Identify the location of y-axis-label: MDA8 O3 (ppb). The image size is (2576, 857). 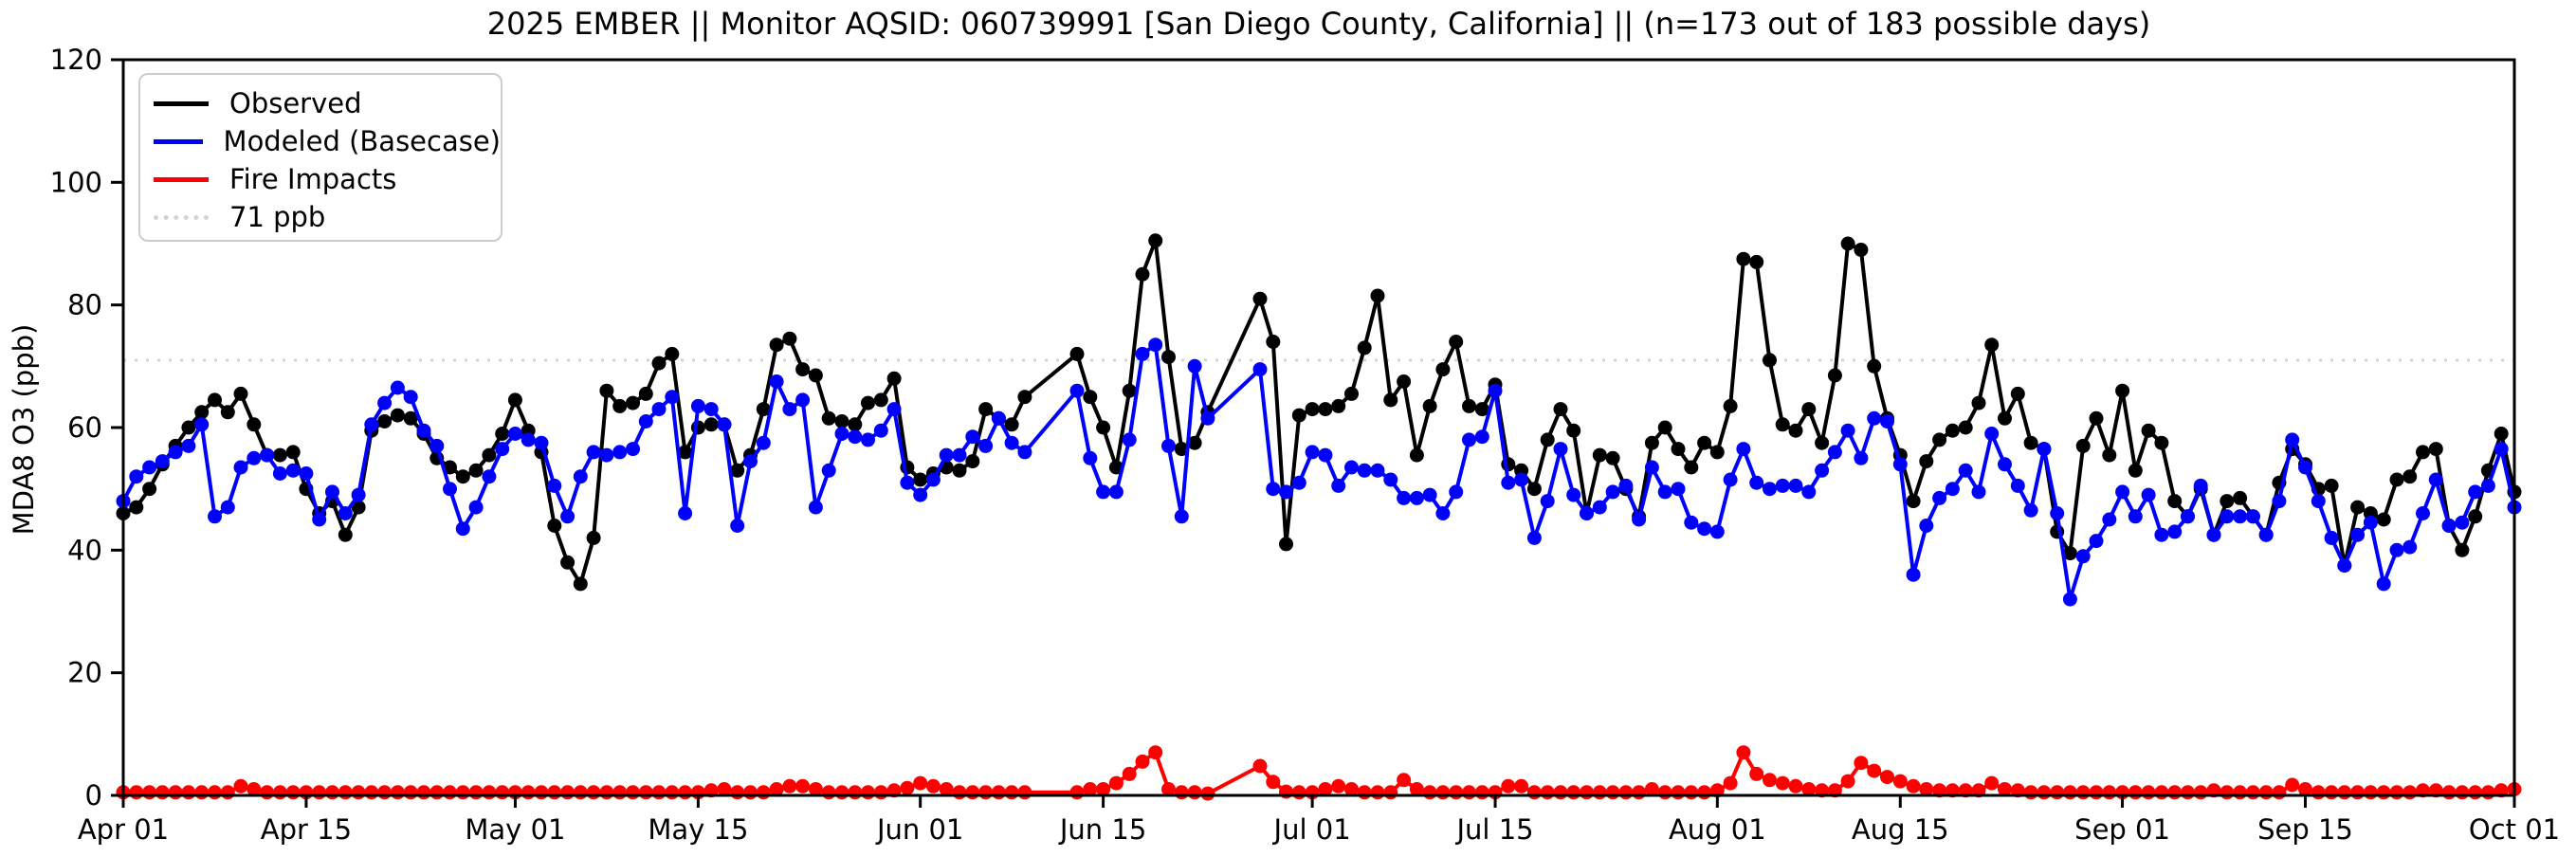
(24, 430).